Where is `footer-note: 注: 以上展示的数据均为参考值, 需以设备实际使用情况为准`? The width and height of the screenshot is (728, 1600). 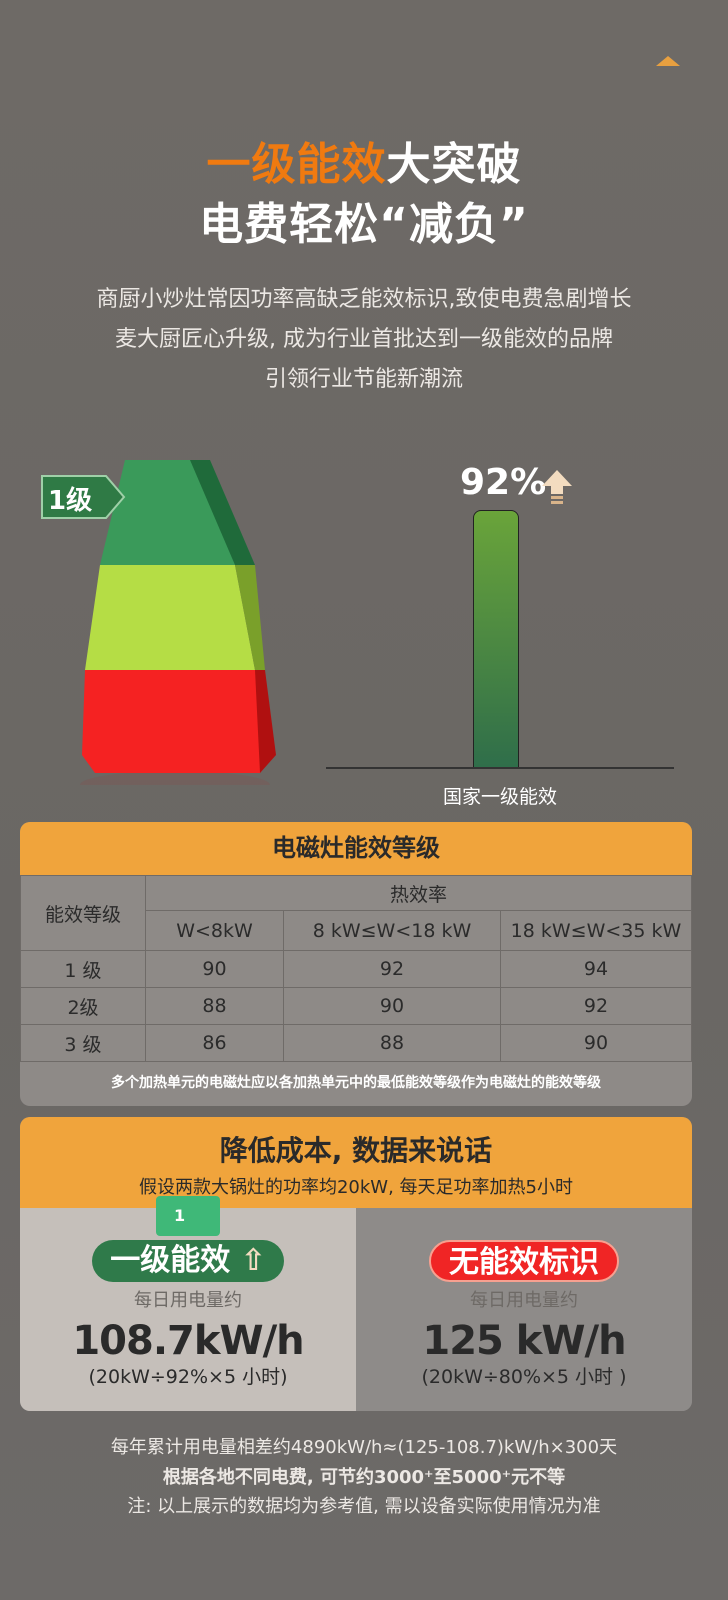 footer-note: 注: 以上展示的数据均为参考值, 需以设备实际使用情况为准 is located at coordinates (364, 1506).